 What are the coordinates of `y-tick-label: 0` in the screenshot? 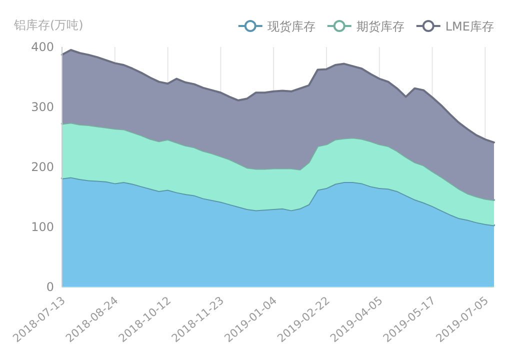 It's located at (50, 287).